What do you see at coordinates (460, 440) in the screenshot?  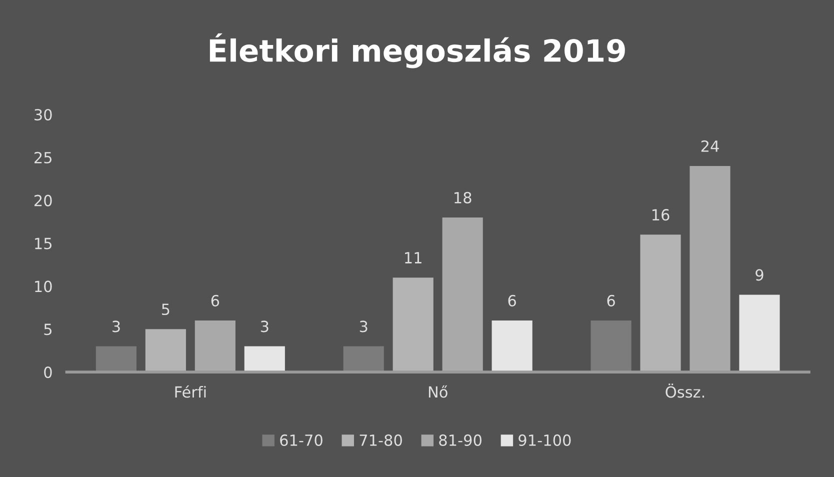 I see `legend-label: 81-90` at bounding box center [460, 440].